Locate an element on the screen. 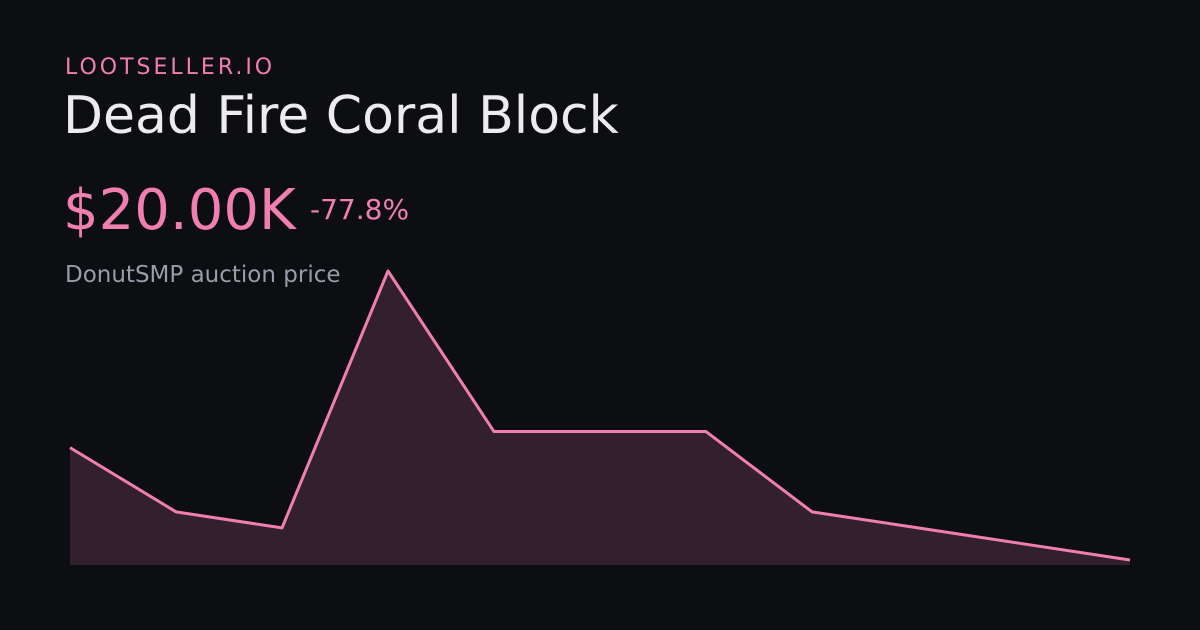 The image size is (1200, 630). item-title: Dead Fire Coral Block is located at coordinates (341, 116).